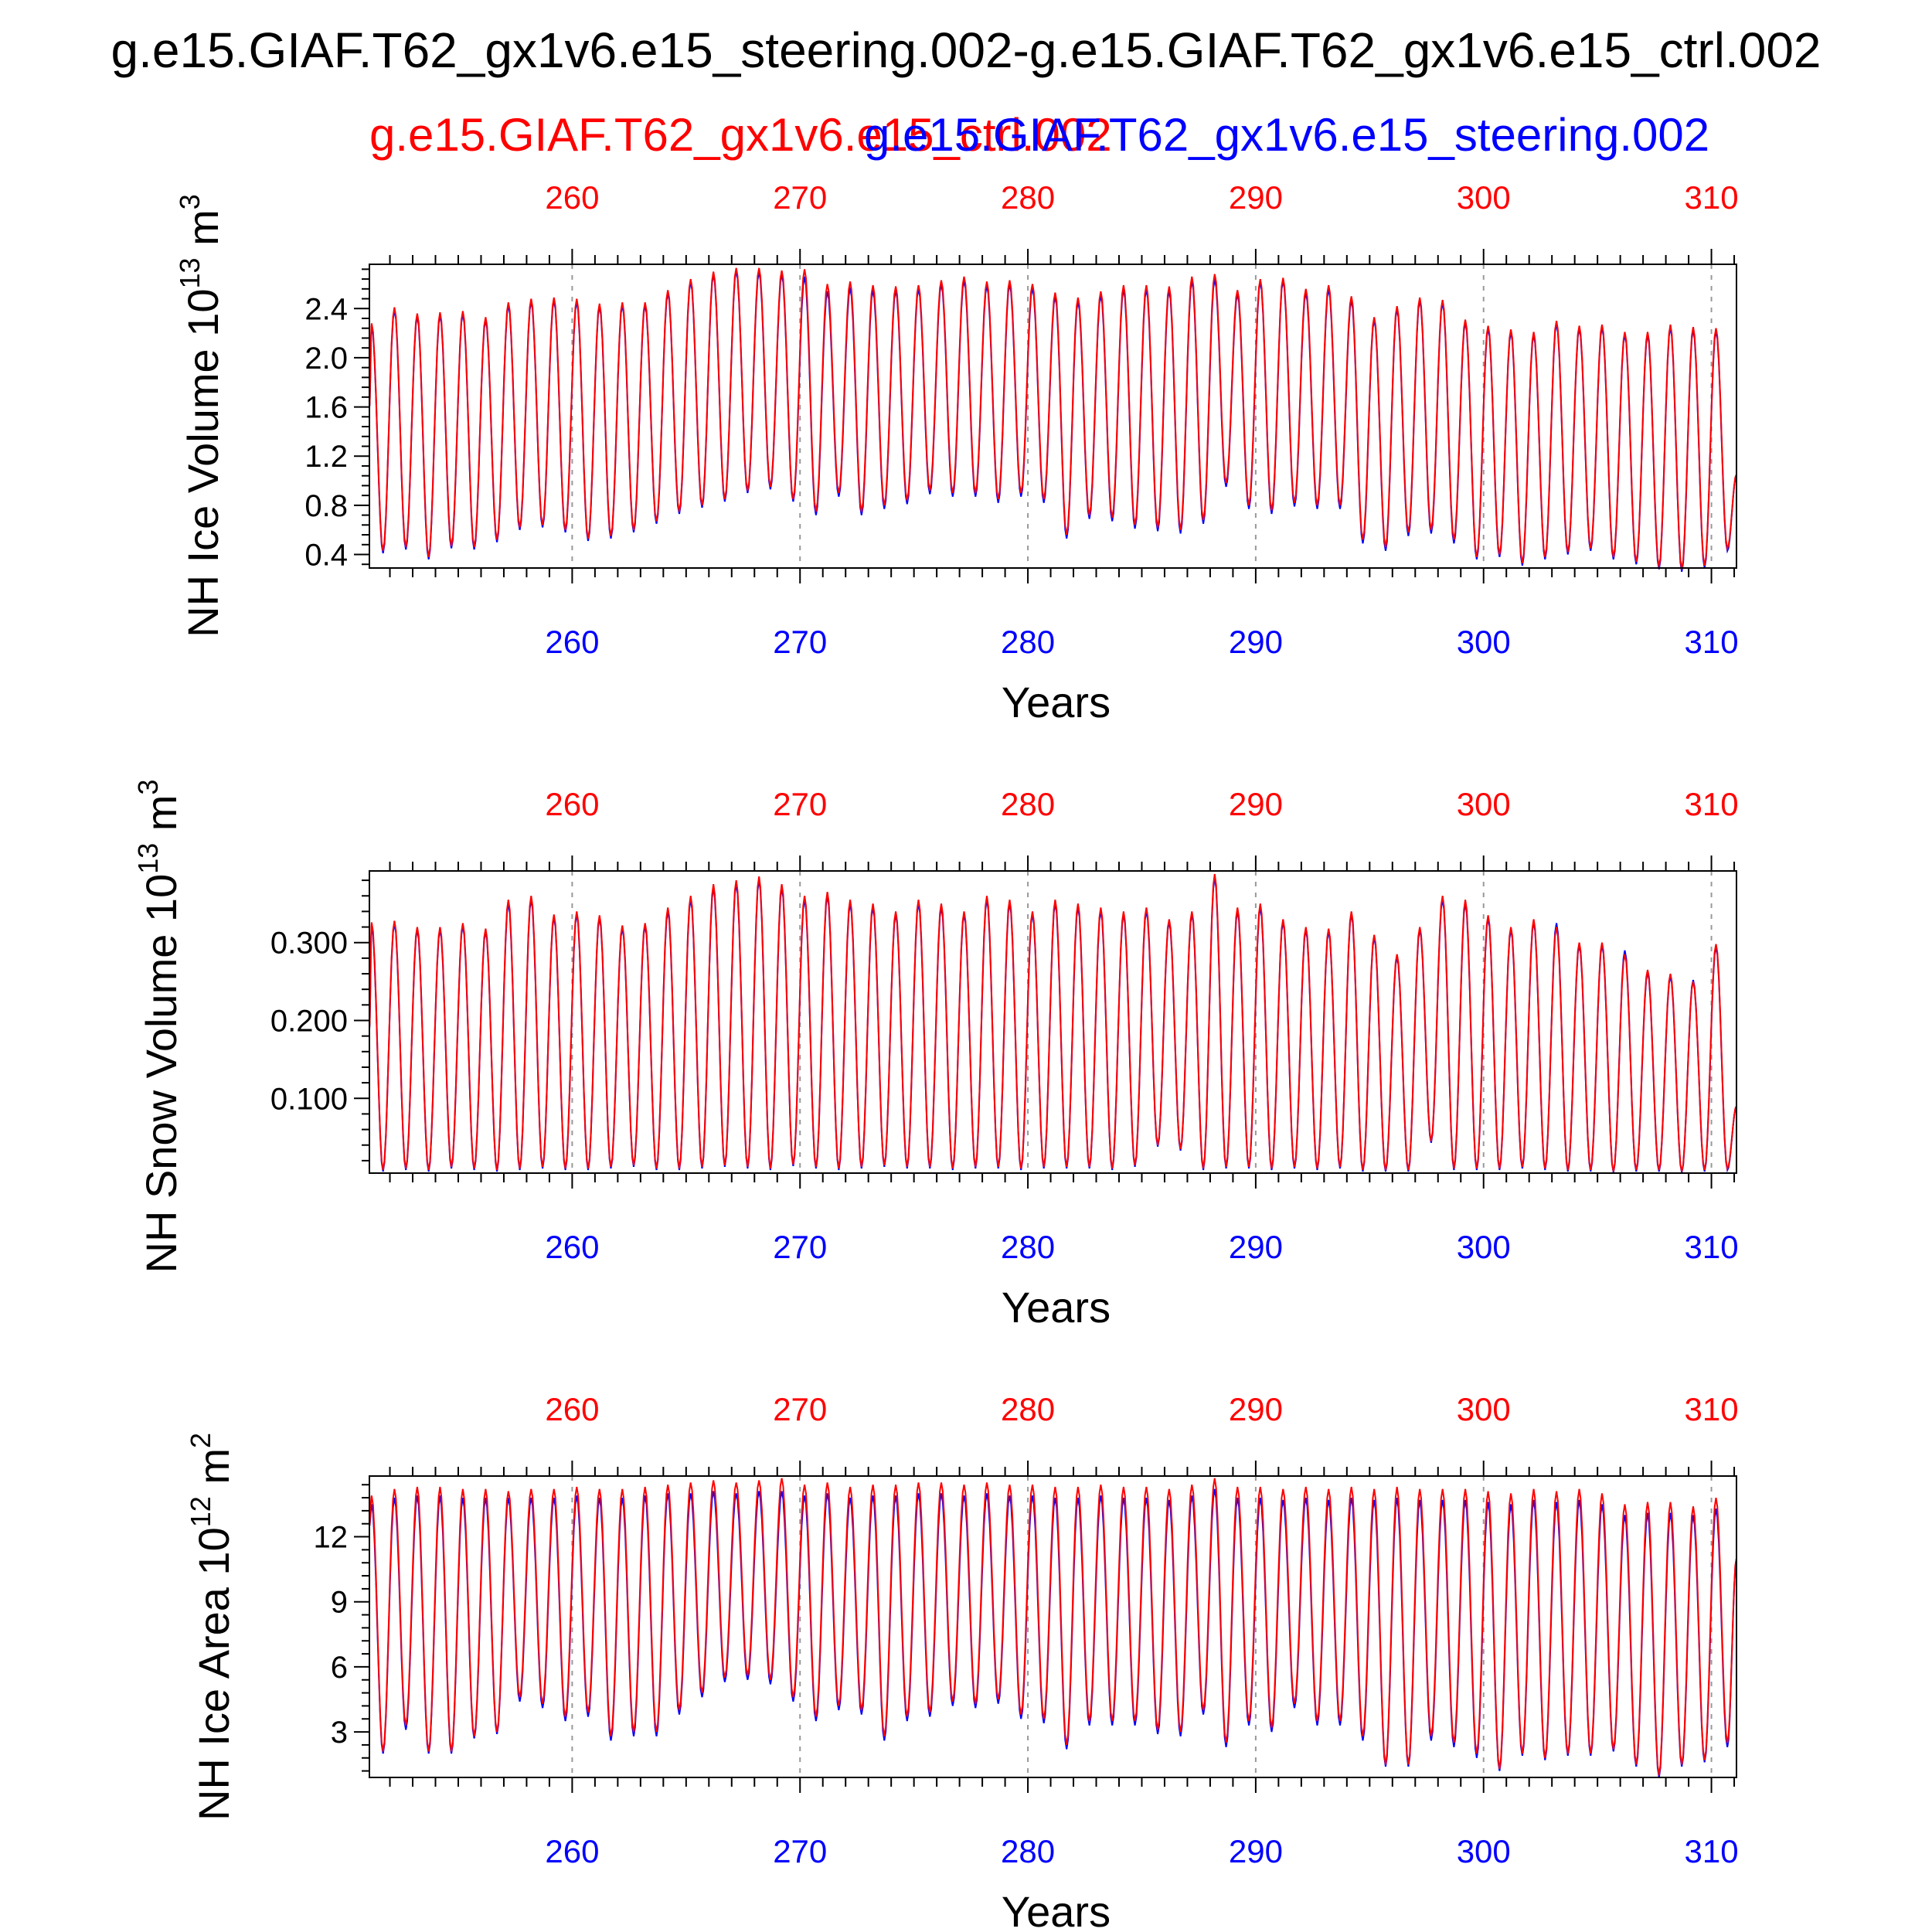  Describe the element at coordinates (326, 408) in the screenshot. I see `y-tick-label: 1.6` at that location.